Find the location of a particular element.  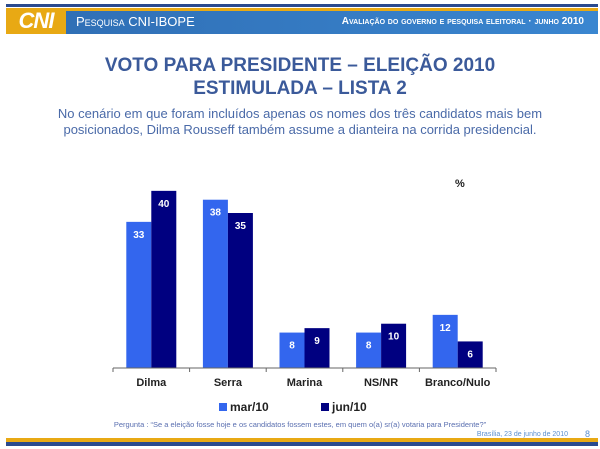

bar-nsnr-jun10 is located at coordinates (394, 345).